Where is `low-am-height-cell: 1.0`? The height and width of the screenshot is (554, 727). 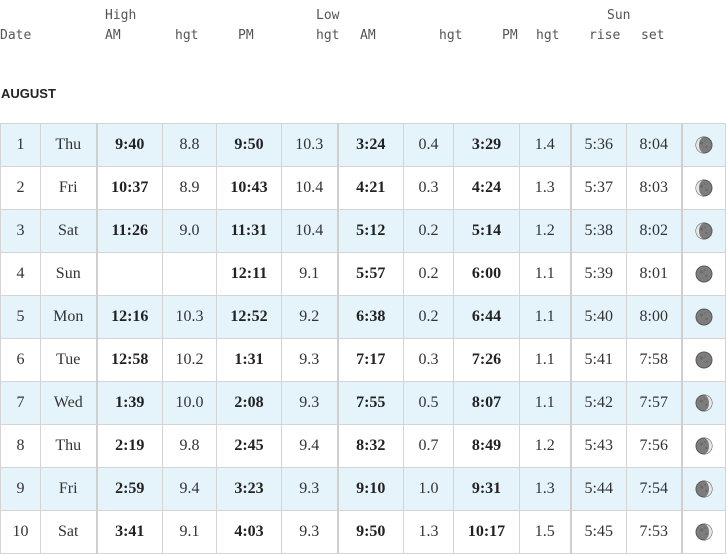 low-am-height-cell: 1.0 is located at coordinates (428, 489).